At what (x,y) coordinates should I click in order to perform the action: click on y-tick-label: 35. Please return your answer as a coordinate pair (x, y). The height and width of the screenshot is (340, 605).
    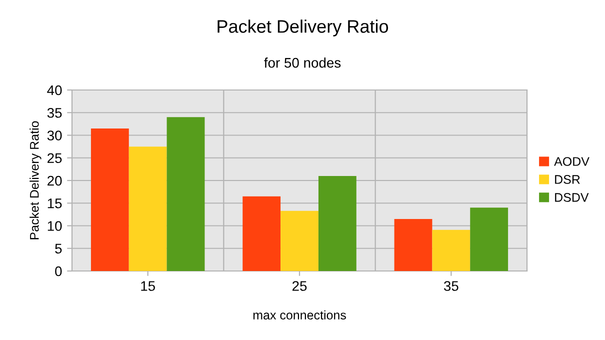
    Looking at the image, I should click on (54, 113).